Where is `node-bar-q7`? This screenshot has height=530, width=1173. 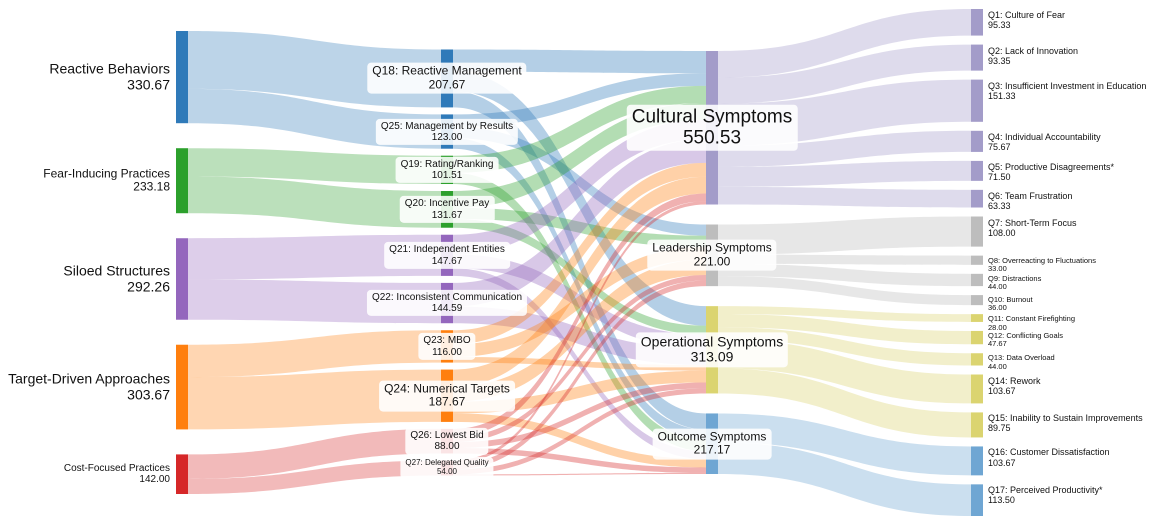 node-bar-q7 is located at coordinates (977, 231).